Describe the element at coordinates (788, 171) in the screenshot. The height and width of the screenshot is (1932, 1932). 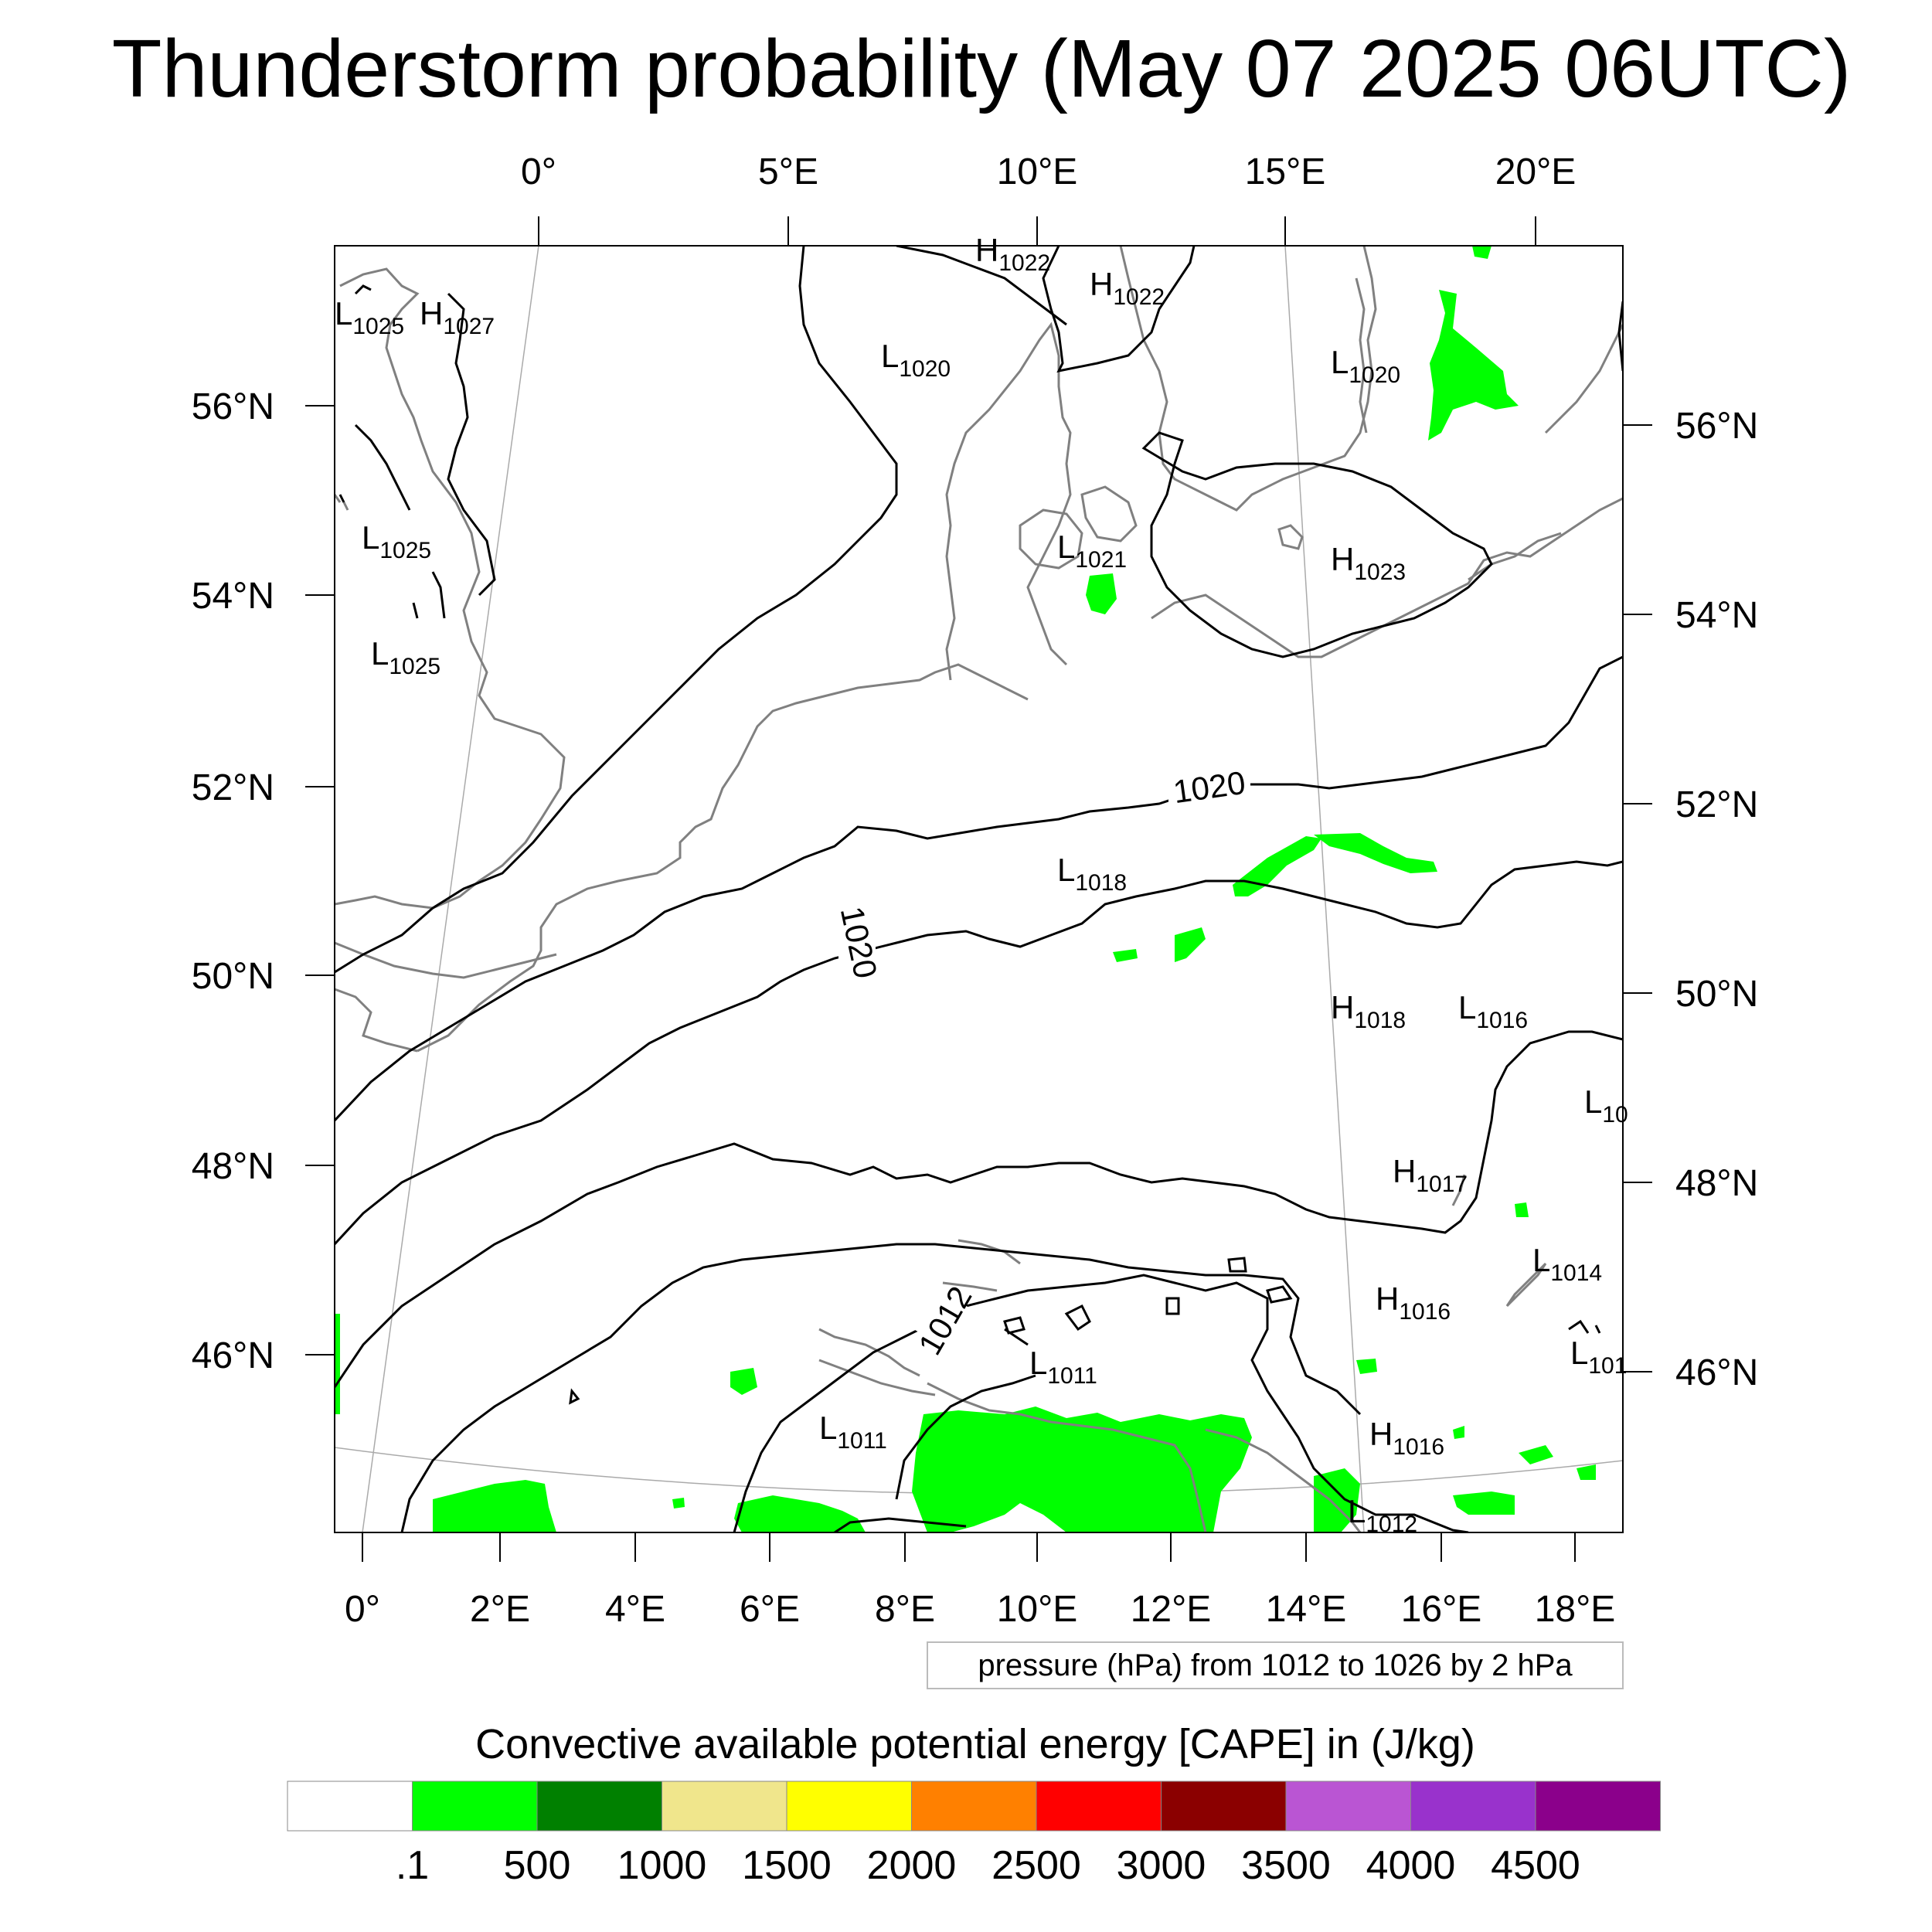
I see `top-lon-label: 5°E` at that location.